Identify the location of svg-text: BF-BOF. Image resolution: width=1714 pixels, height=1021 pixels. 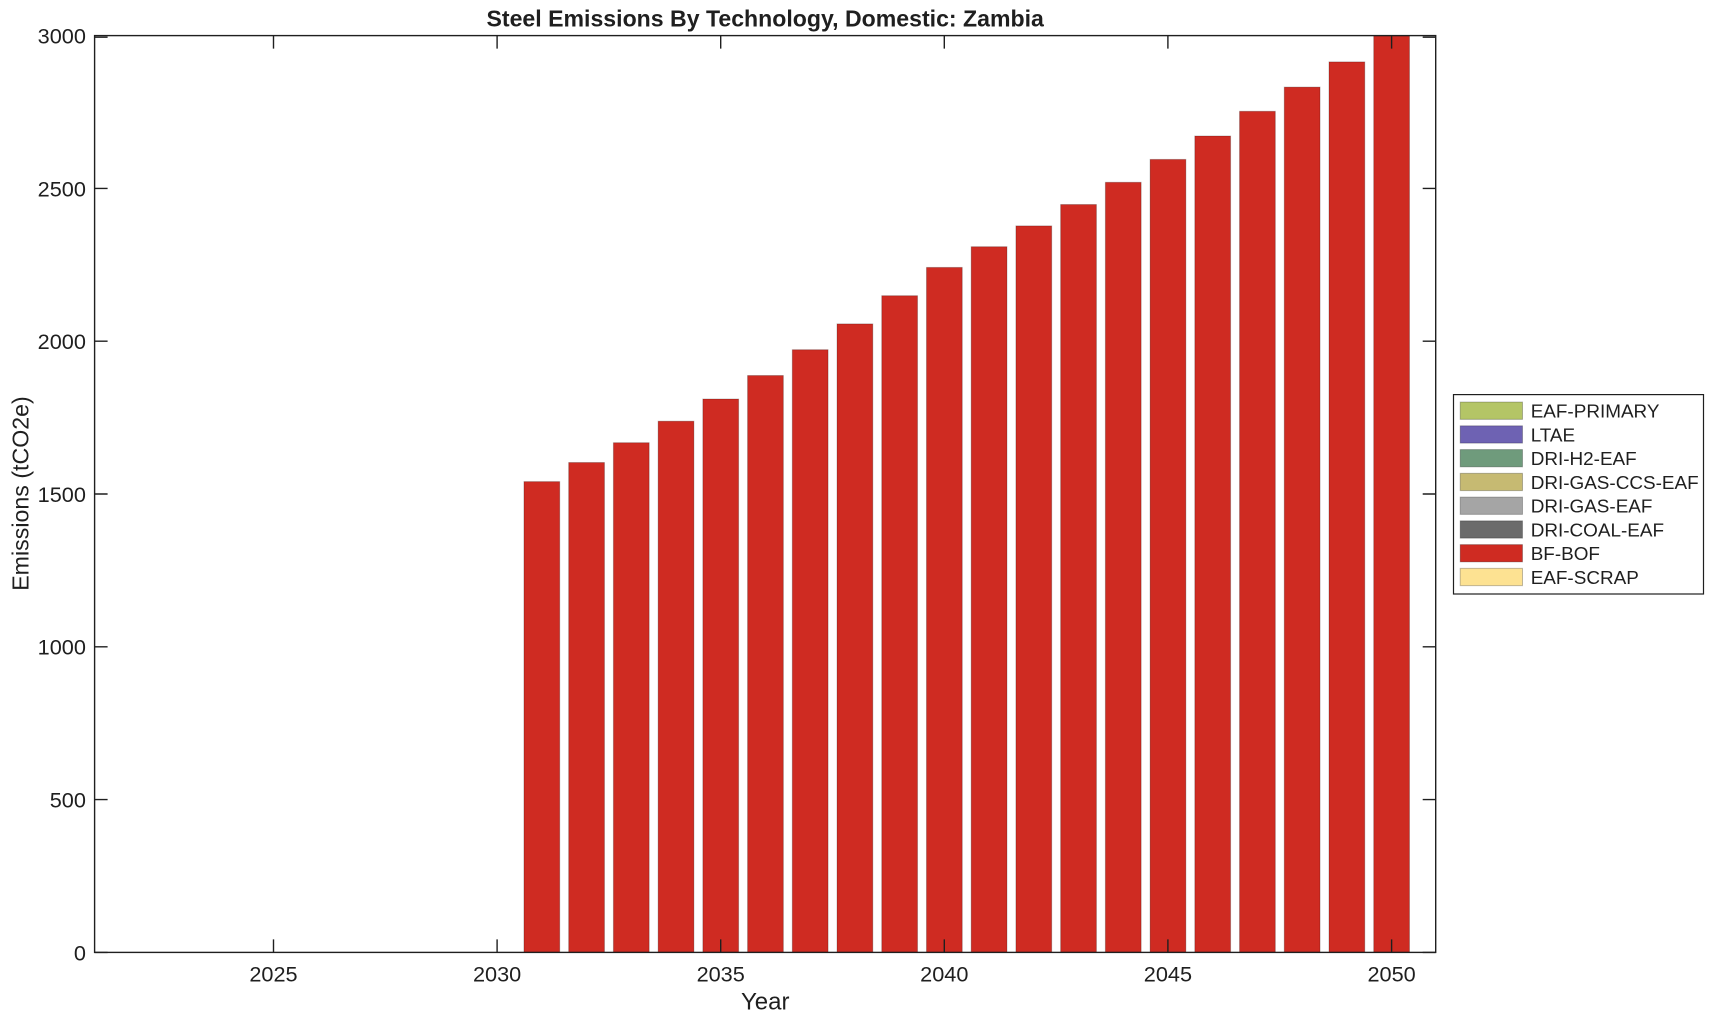
(1565, 554).